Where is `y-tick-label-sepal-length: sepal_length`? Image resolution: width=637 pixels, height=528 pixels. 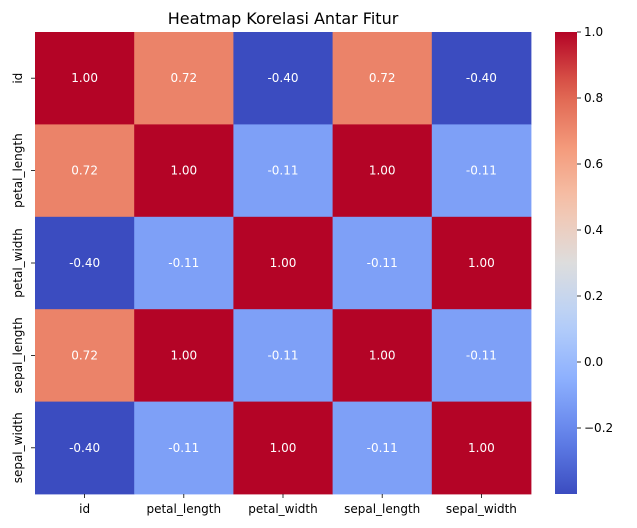
y-tick-label-sepal-length: sepal_length is located at coordinates (18, 355).